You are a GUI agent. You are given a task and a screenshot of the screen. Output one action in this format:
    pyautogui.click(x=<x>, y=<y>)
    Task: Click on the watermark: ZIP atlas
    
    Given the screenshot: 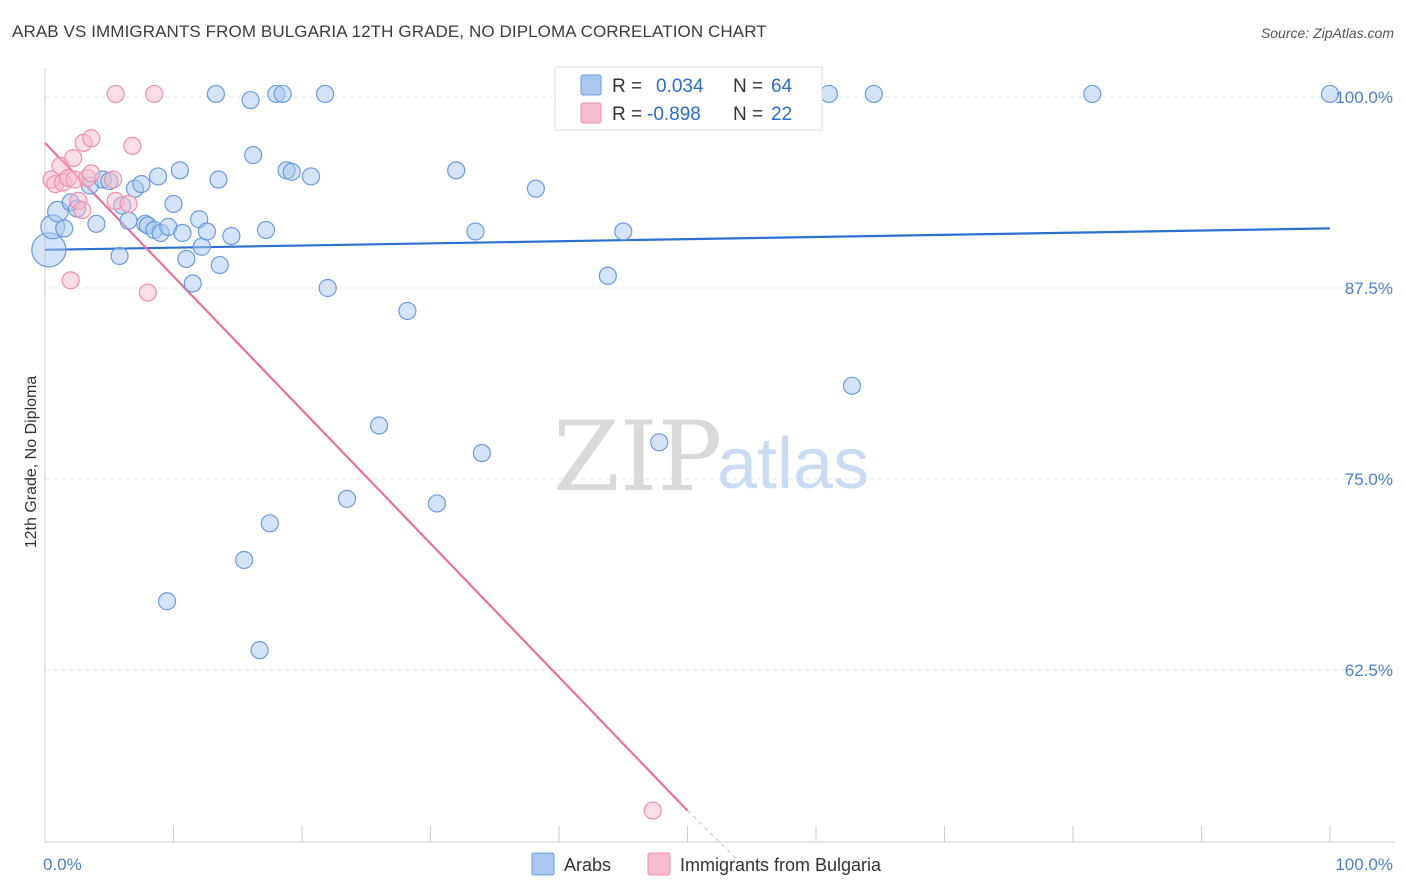 What is the action you would take?
    pyautogui.click(x=711, y=457)
    